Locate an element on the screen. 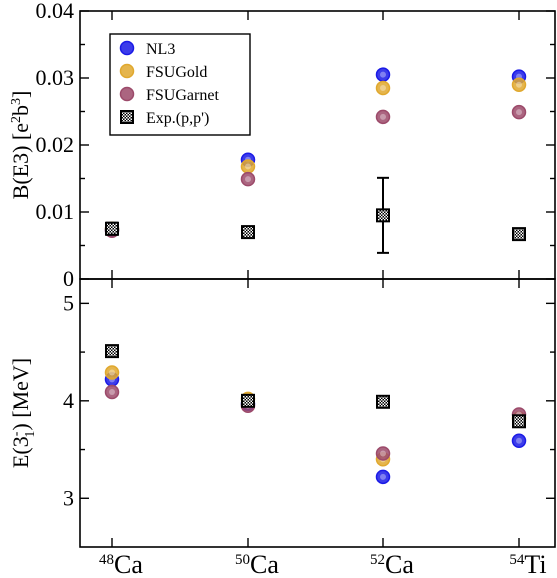 This screenshot has width=557, height=578. bottom-y-tick-label: 5 is located at coordinates (68, 302).